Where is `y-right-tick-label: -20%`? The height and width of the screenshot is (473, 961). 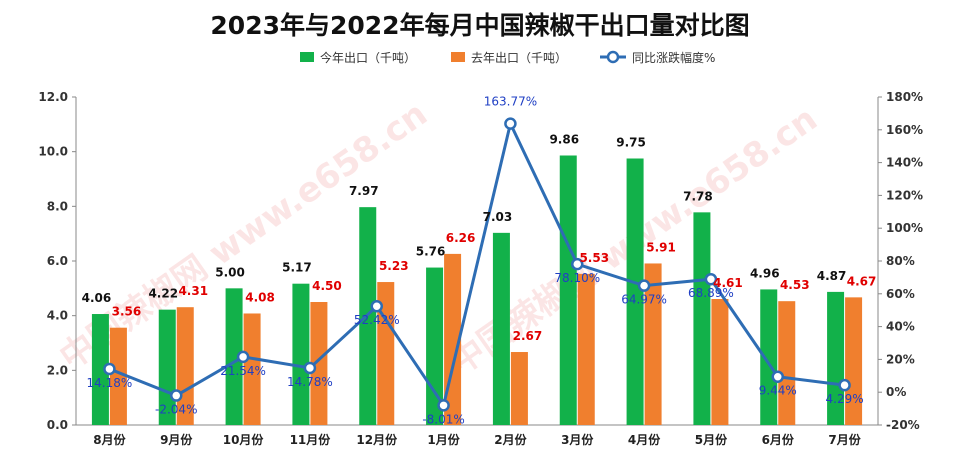
y-right-tick-label: -20% is located at coordinates (903, 425).